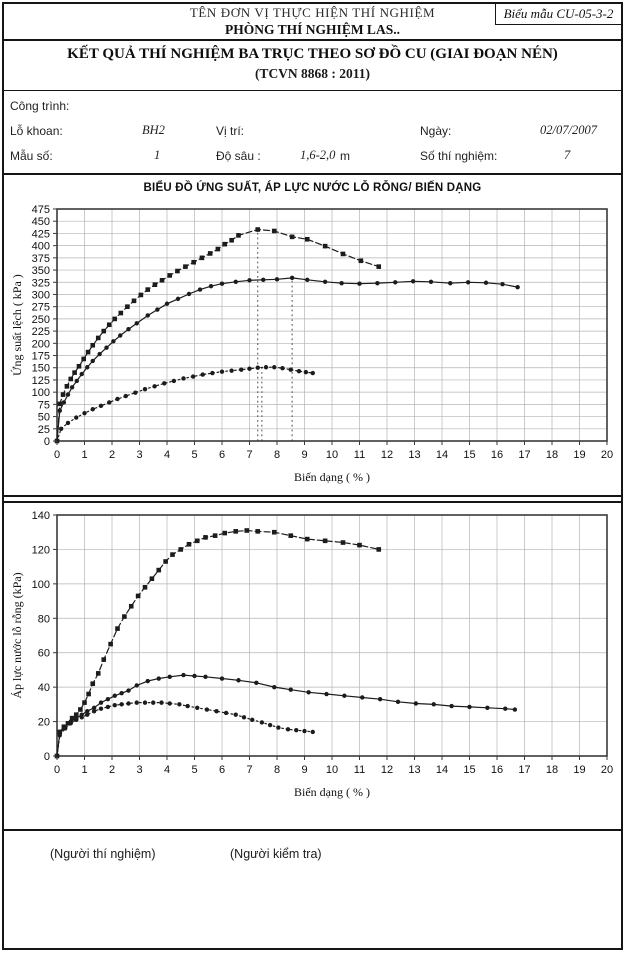  I want to click on depth-value: 1,6-2,0, so click(318, 155).